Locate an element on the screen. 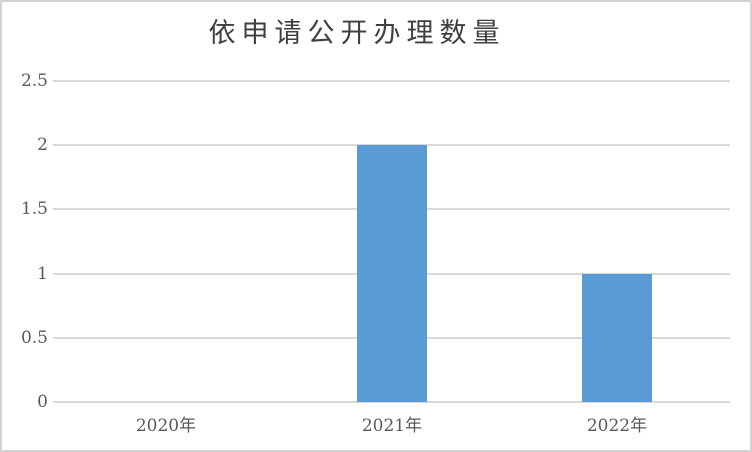 The width and height of the screenshot is (752, 452). y-axis-tick-label: 1.5 is located at coordinates (34, 209).